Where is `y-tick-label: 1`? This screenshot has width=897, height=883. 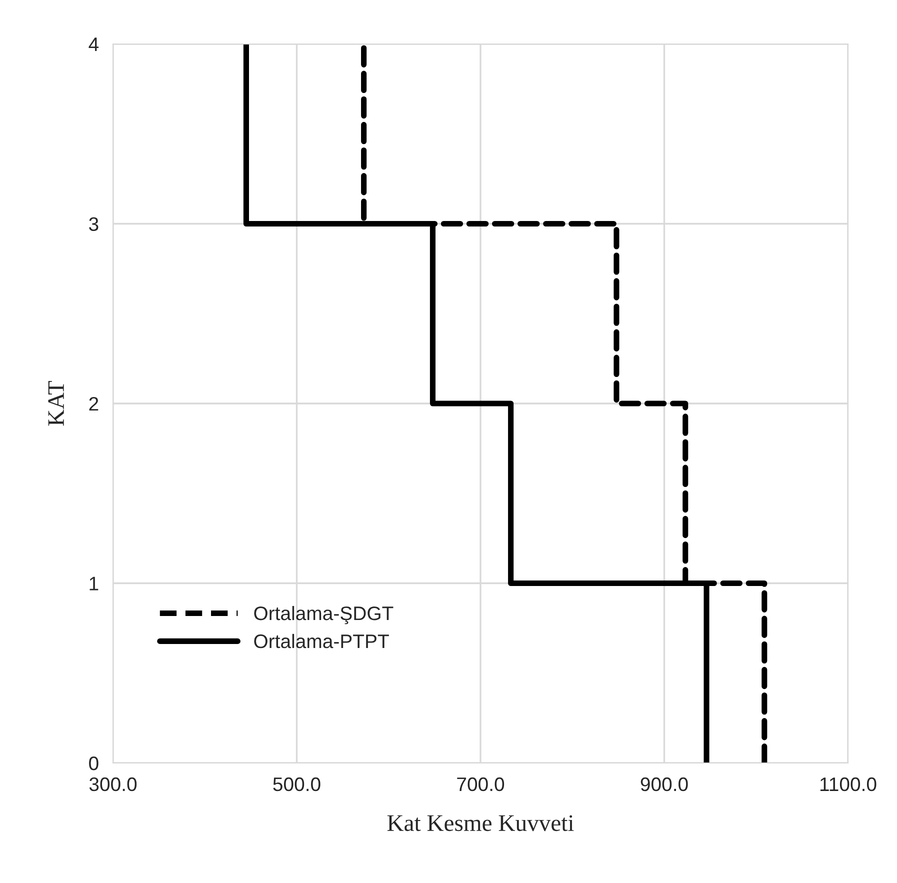 y-tick-label: 1 is located at coordinates (94, 583).